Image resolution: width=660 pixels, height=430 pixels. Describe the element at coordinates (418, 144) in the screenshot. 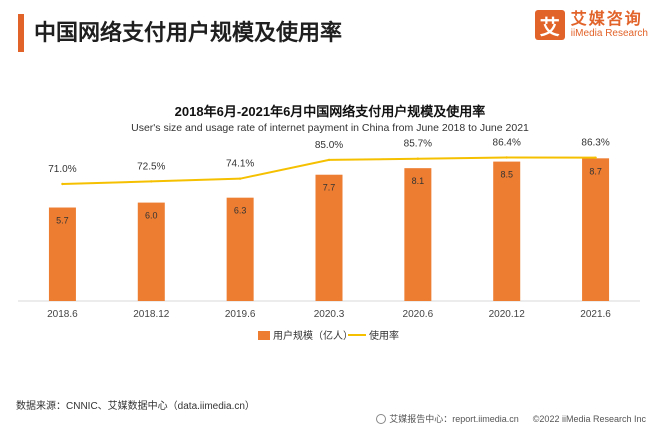

I see `usage-rate-label-2020.6: 85.7%` at that location.